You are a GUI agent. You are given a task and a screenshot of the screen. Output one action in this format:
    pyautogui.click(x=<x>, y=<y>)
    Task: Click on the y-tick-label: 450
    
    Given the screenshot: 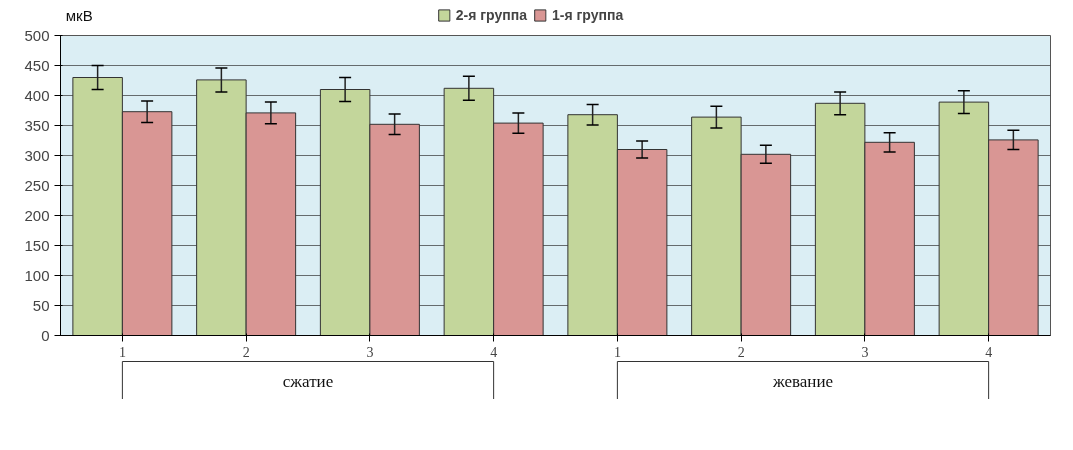 What is the action you would take?
    pyautogui.click(x=37, y=65)
    